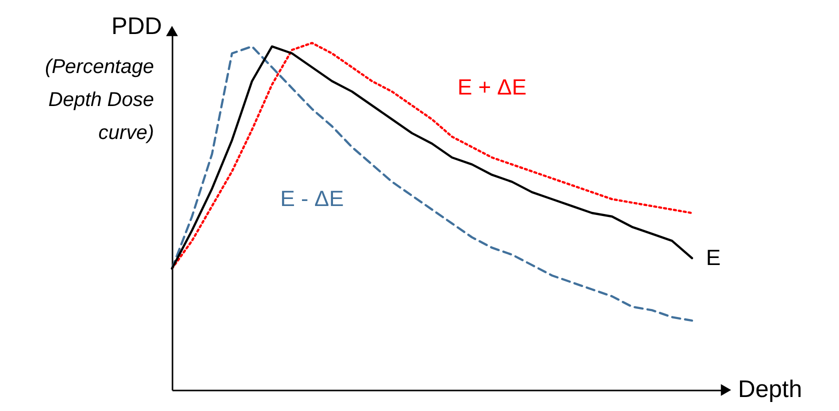 Image resolution: width=839 pixels, height=411 pixels. What do you see at coordinates (492, 87) in the screenshot?
I see `series-label: E + ΔE` at bounding box center [492, 87].